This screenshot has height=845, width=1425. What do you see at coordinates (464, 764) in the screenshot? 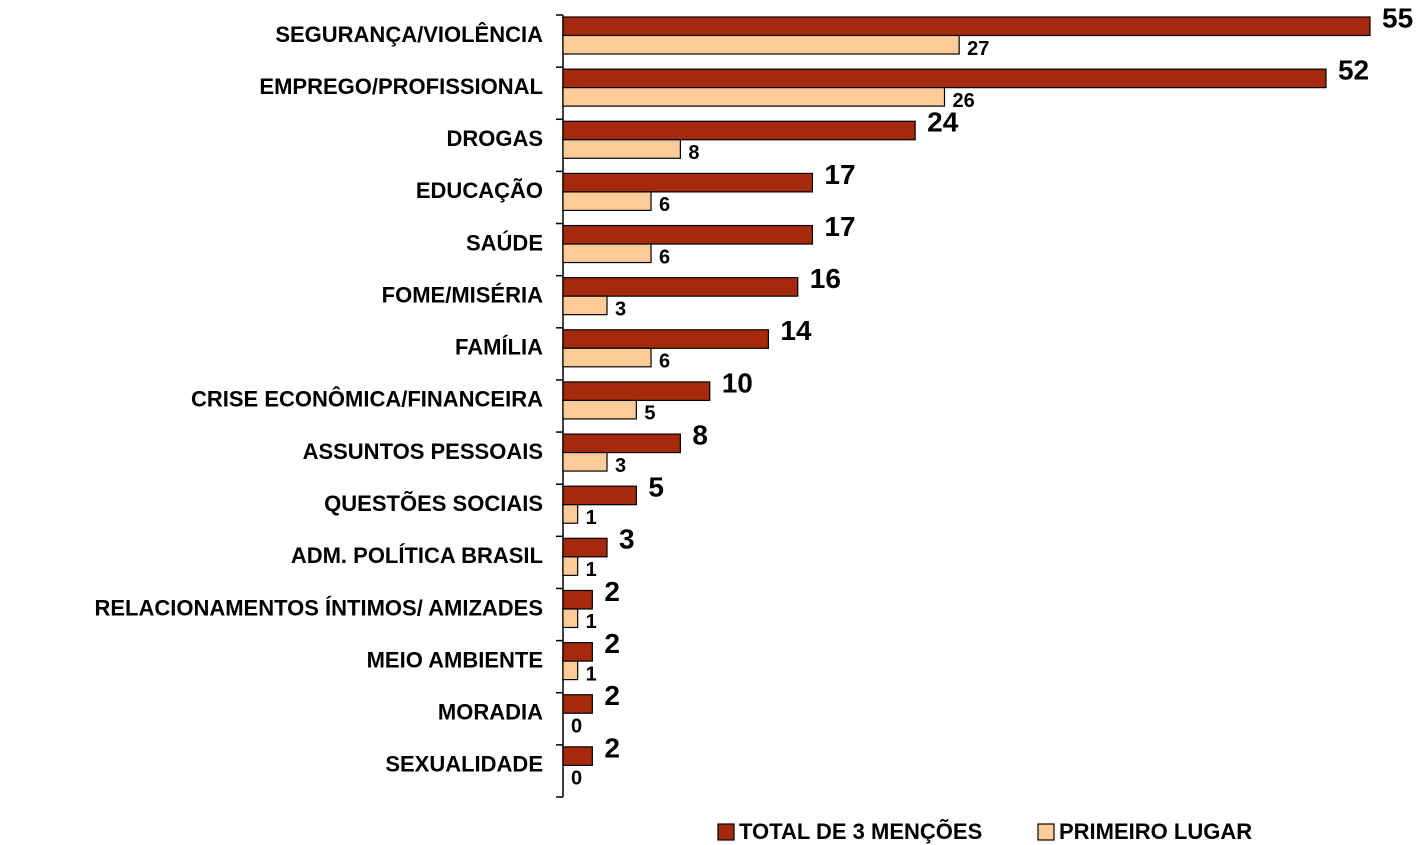
I see `category-label: SEXUALIDADE` at bounding box center [464, 764].